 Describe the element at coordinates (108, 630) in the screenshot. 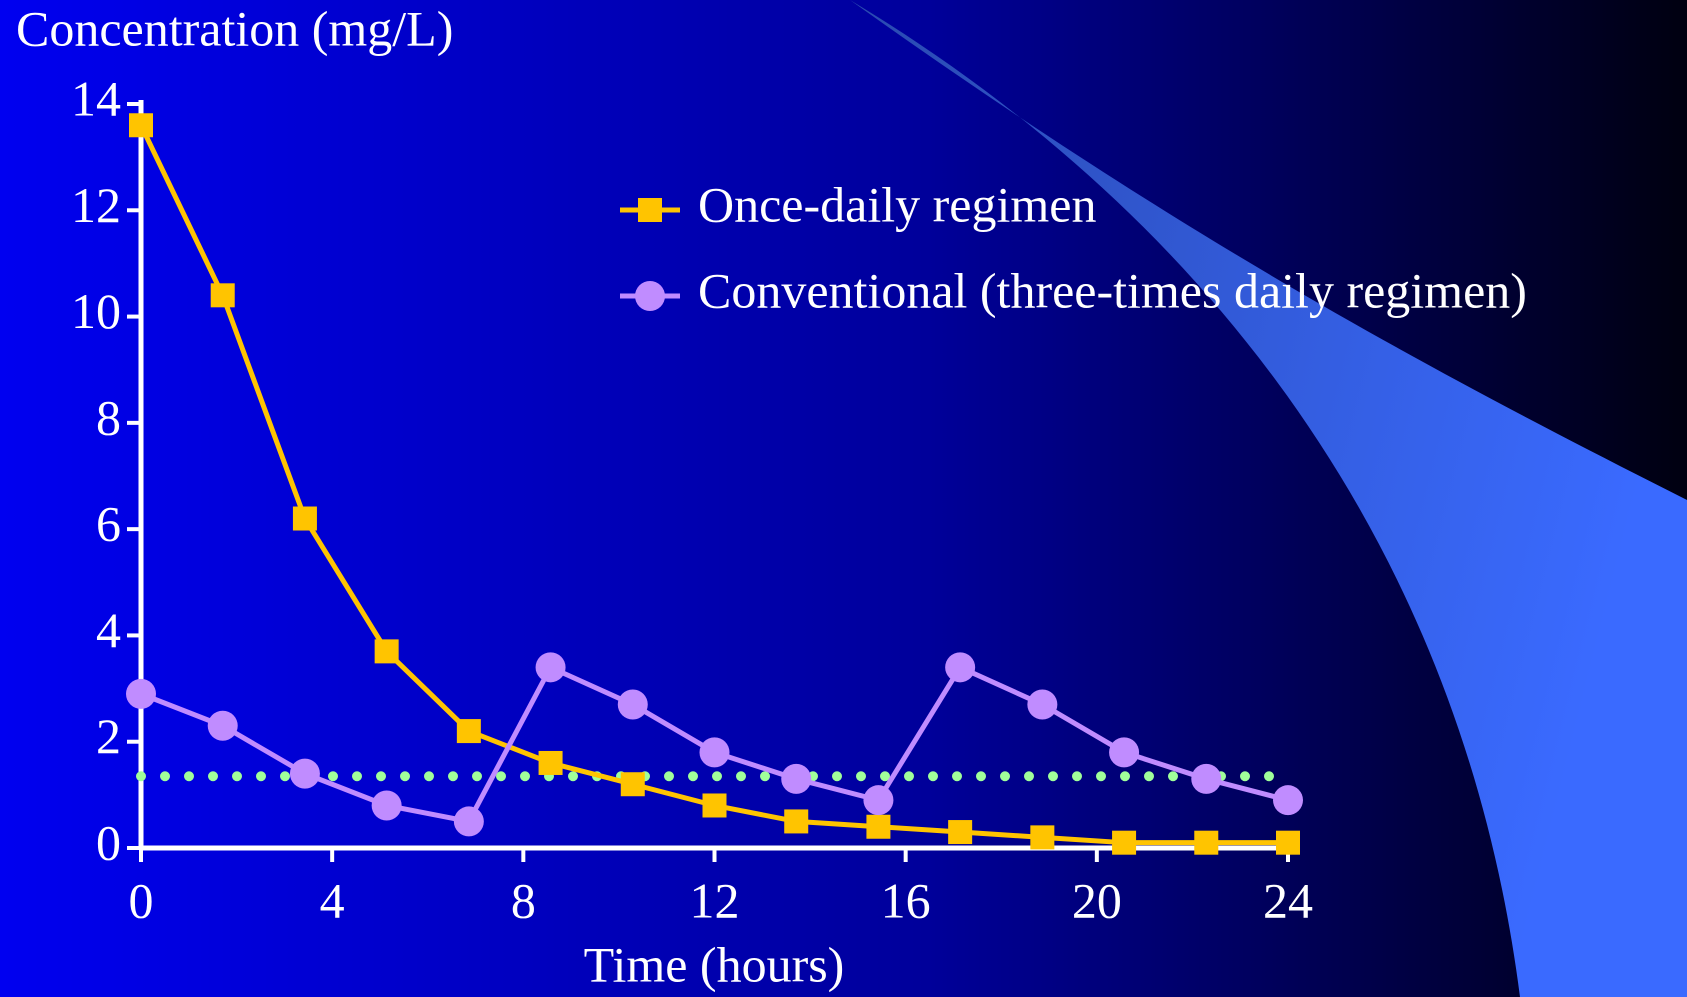

I see `y-tick-label: 4` at that location.